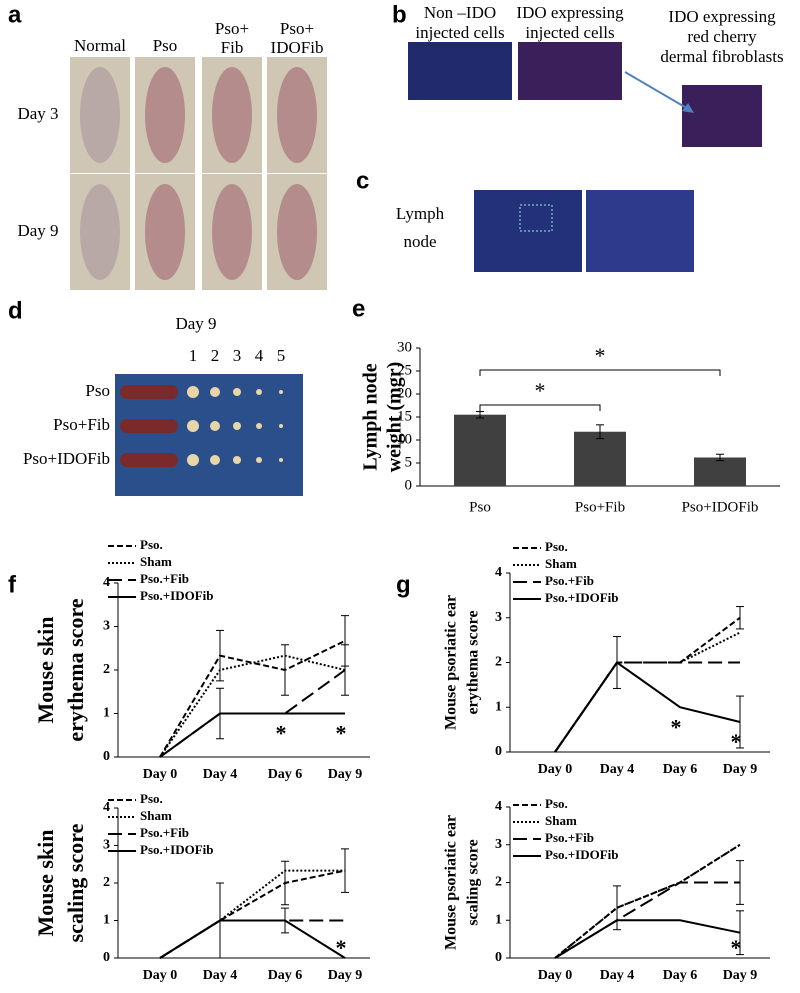 The image size is (800, 993). What do you see at coordinates (165, 45) in the screenshot?
I see `column-label: Pso` at bounding box center [165, 45].